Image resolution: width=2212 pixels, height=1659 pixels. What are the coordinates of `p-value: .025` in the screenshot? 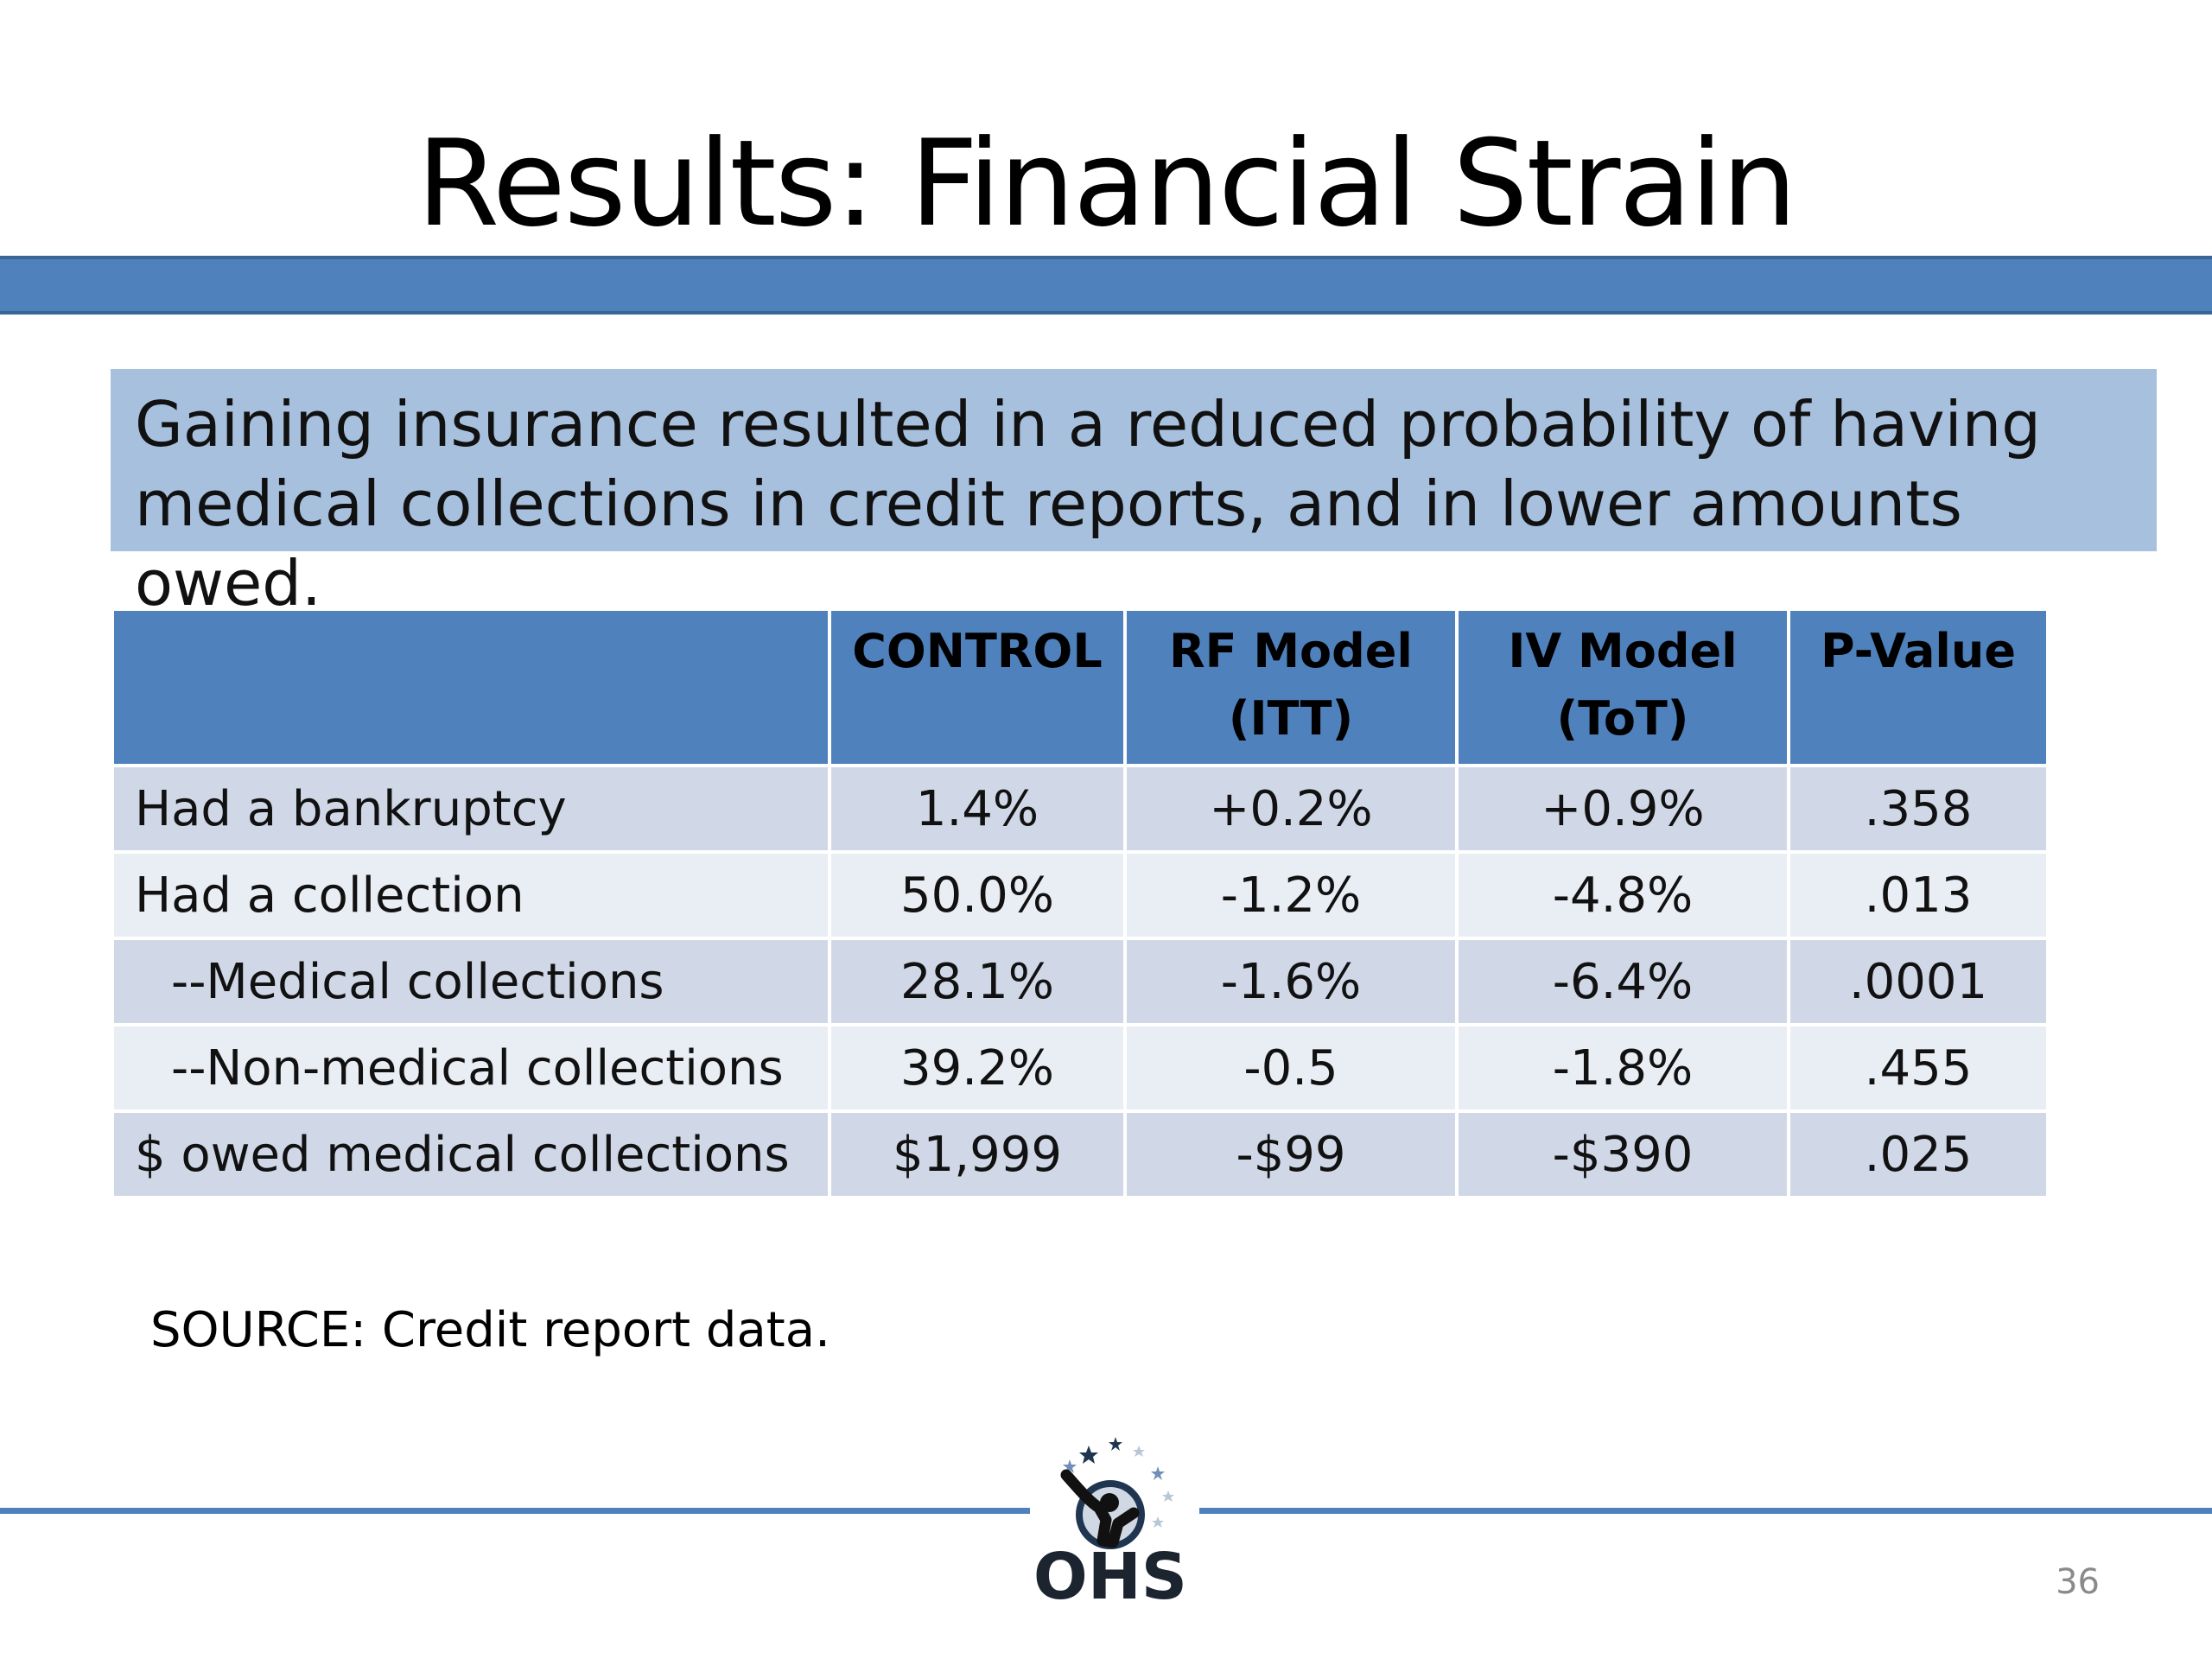 It's located at (1918, 1154).